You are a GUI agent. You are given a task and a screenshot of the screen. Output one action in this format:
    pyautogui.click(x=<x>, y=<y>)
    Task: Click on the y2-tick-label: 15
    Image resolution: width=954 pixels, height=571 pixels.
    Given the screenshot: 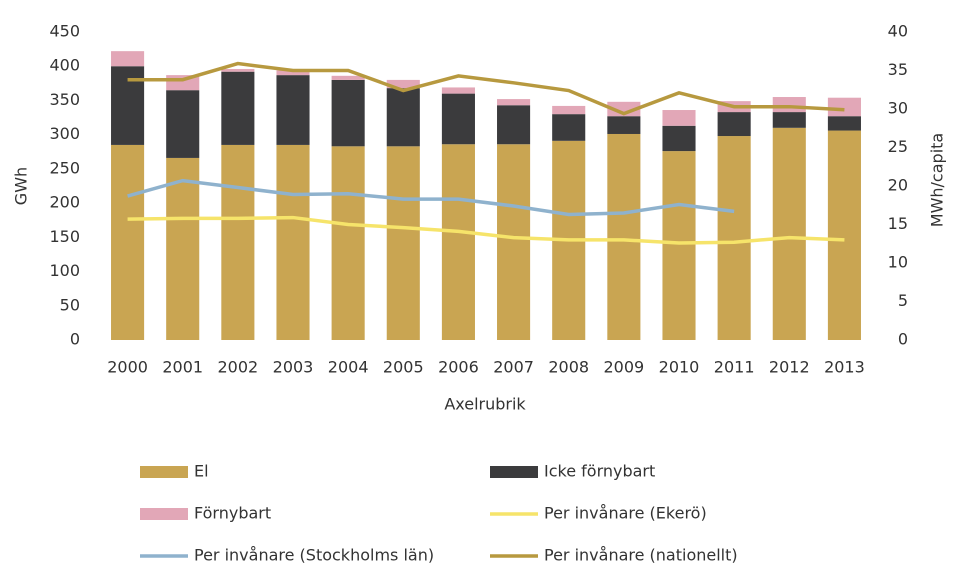 What is the action you would take?
    pyautogui.click(x=898, y=223)
    